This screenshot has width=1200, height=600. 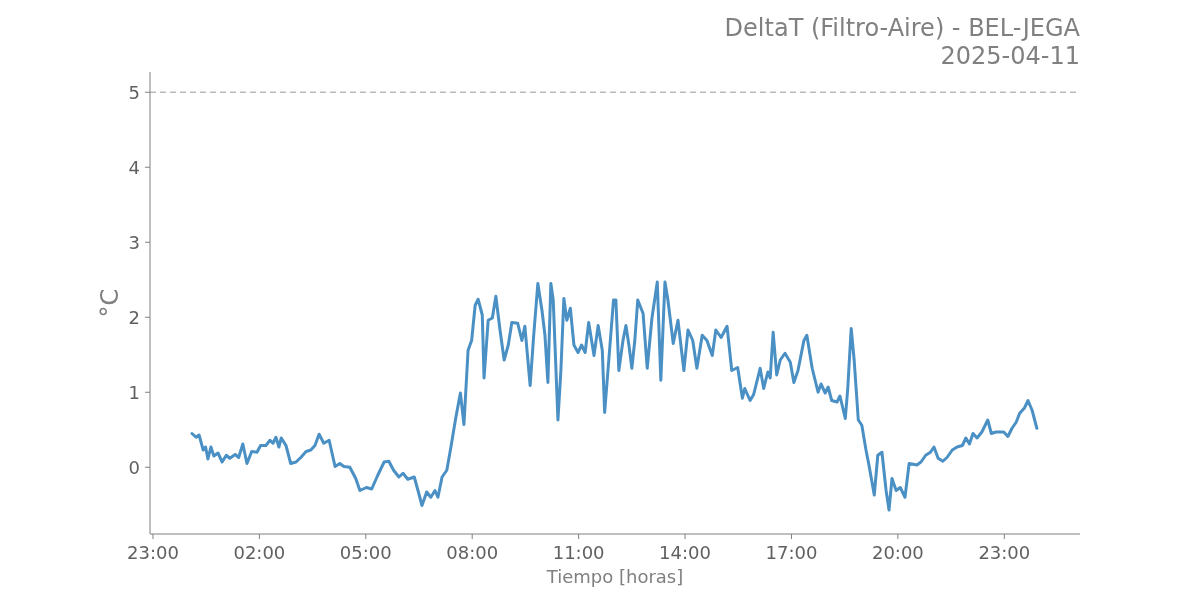 What do you see at coordinates (365, 552) in the screenshot?
I see `x-tick-label: 05:00` at bounding box center [365, 552].